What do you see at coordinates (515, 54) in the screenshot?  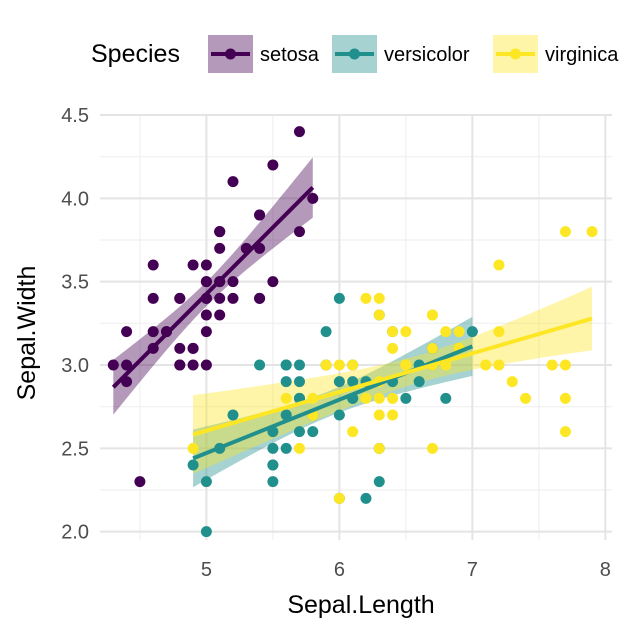 I see `virginica-legend-marker` at bounding box center [515, 54].